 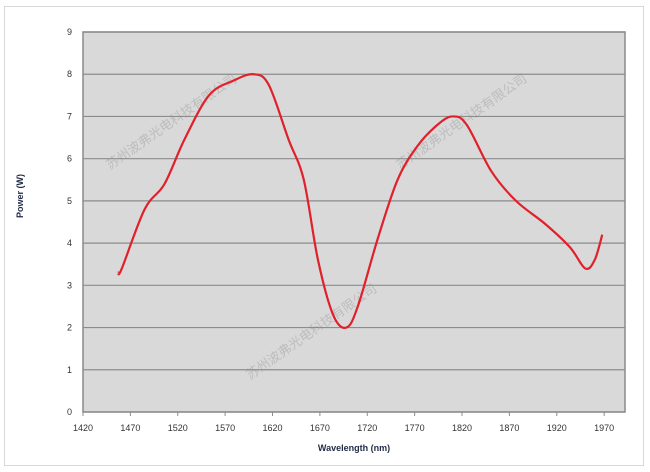 What do you see at coordinates (272, 428) in the screenshot?
I see `x-tick-label: 1620` at bounding box center [272, 428].